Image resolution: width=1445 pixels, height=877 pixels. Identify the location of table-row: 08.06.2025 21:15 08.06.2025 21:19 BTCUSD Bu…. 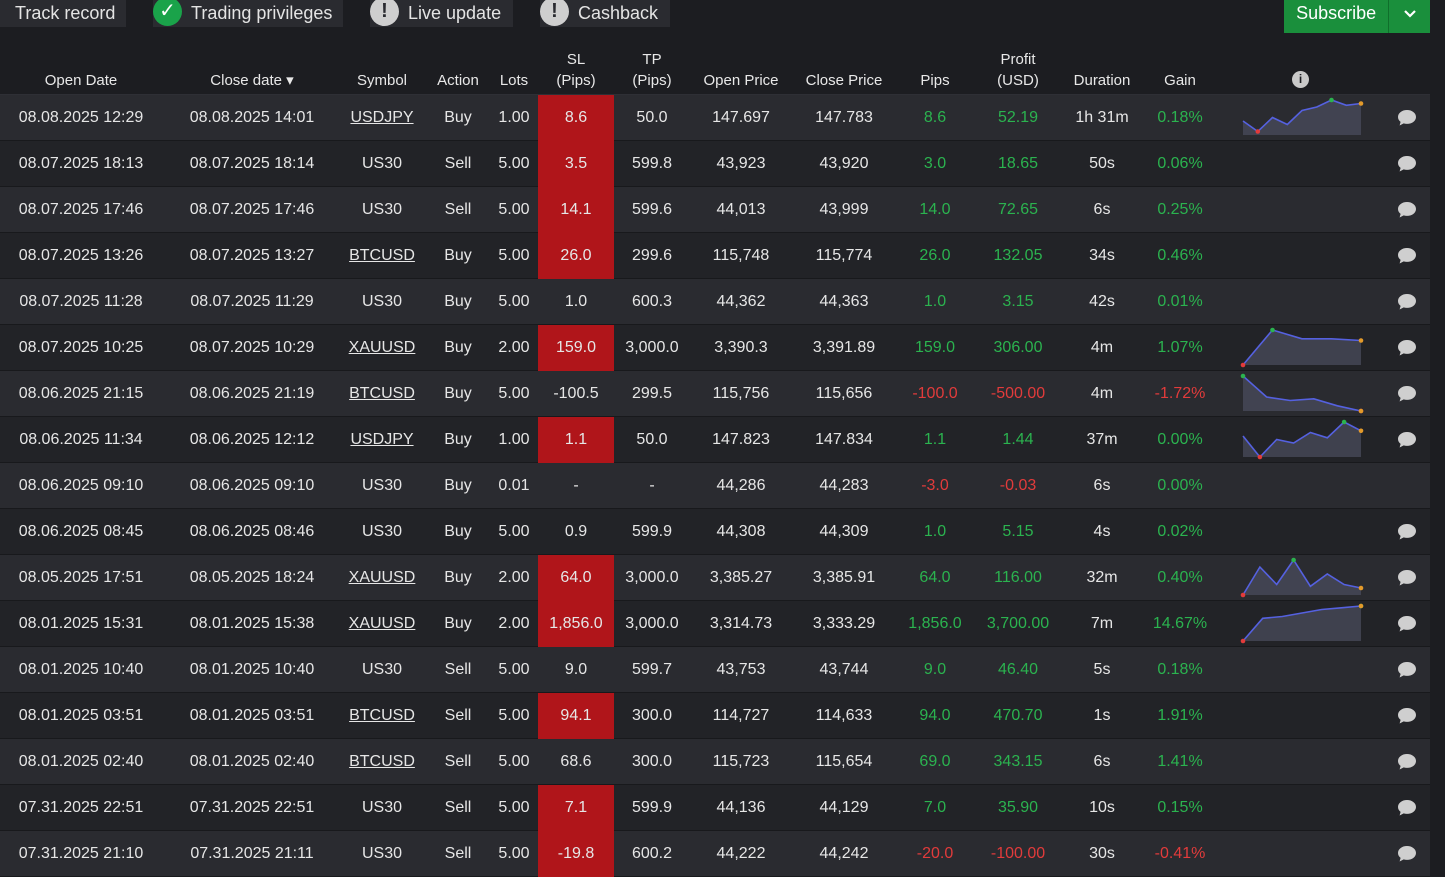
(715, 394).